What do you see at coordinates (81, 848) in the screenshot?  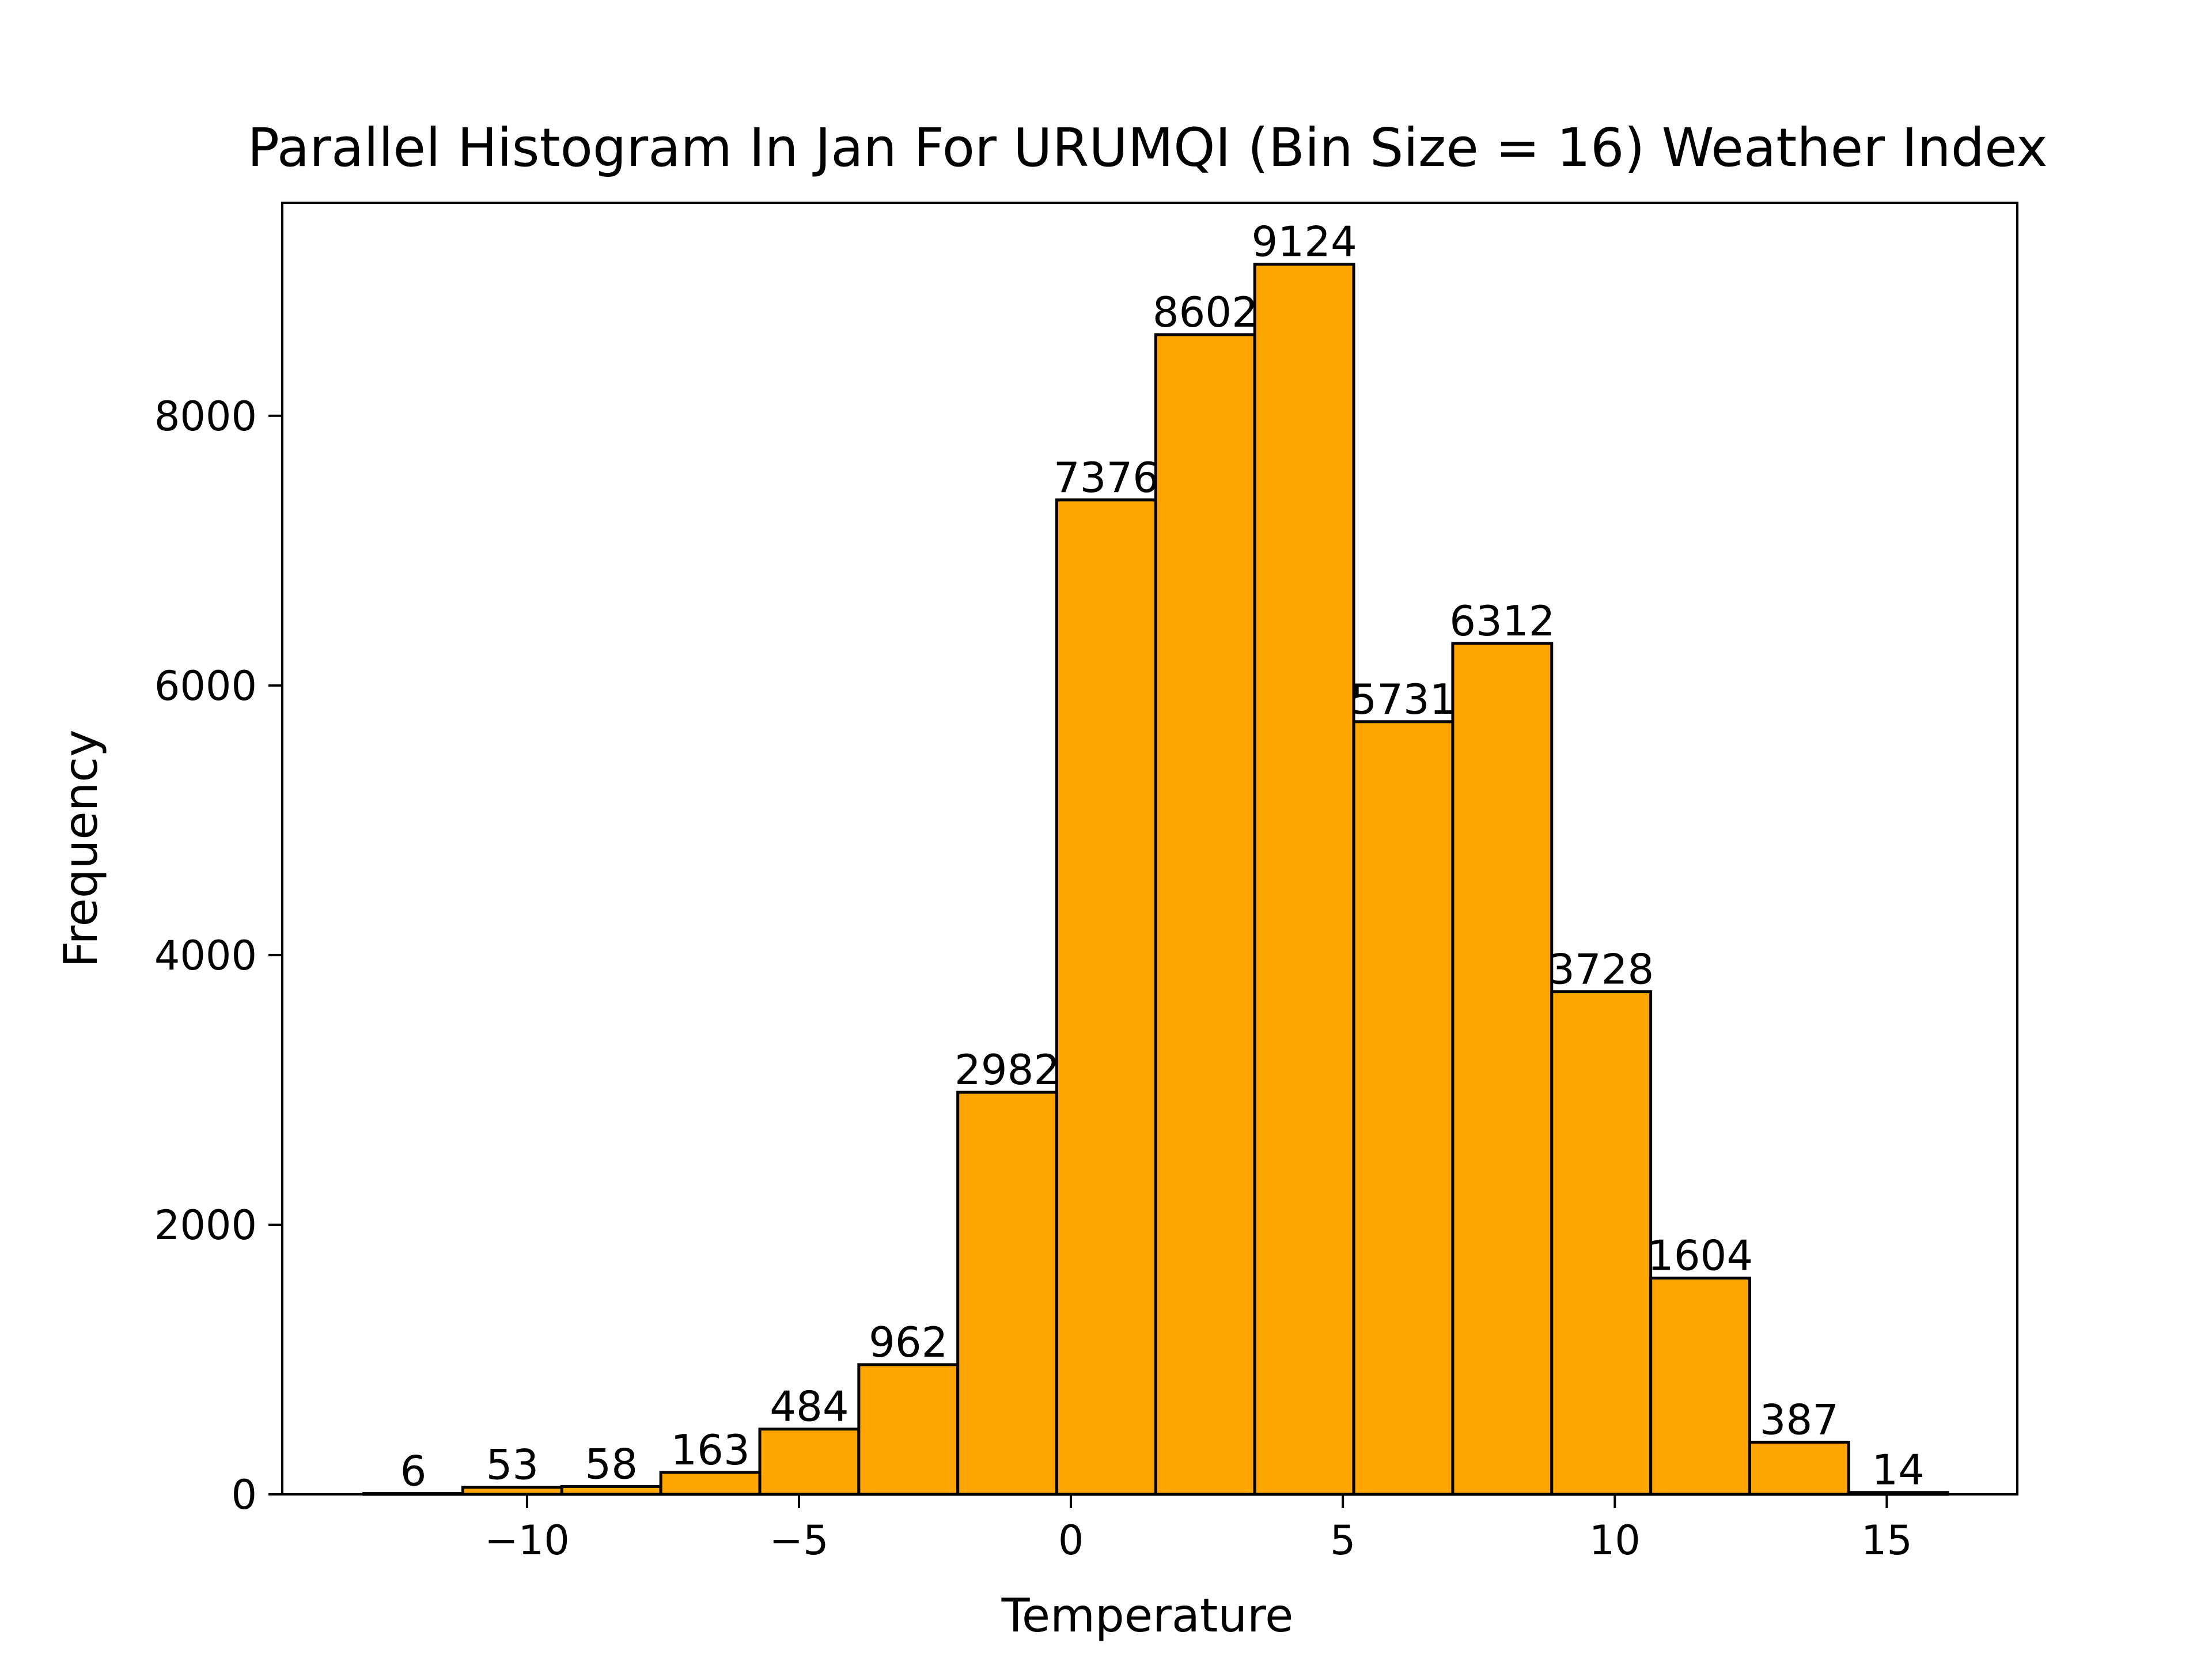 I see `y-axis-label: Frequency` at bounding box center [81, 848].